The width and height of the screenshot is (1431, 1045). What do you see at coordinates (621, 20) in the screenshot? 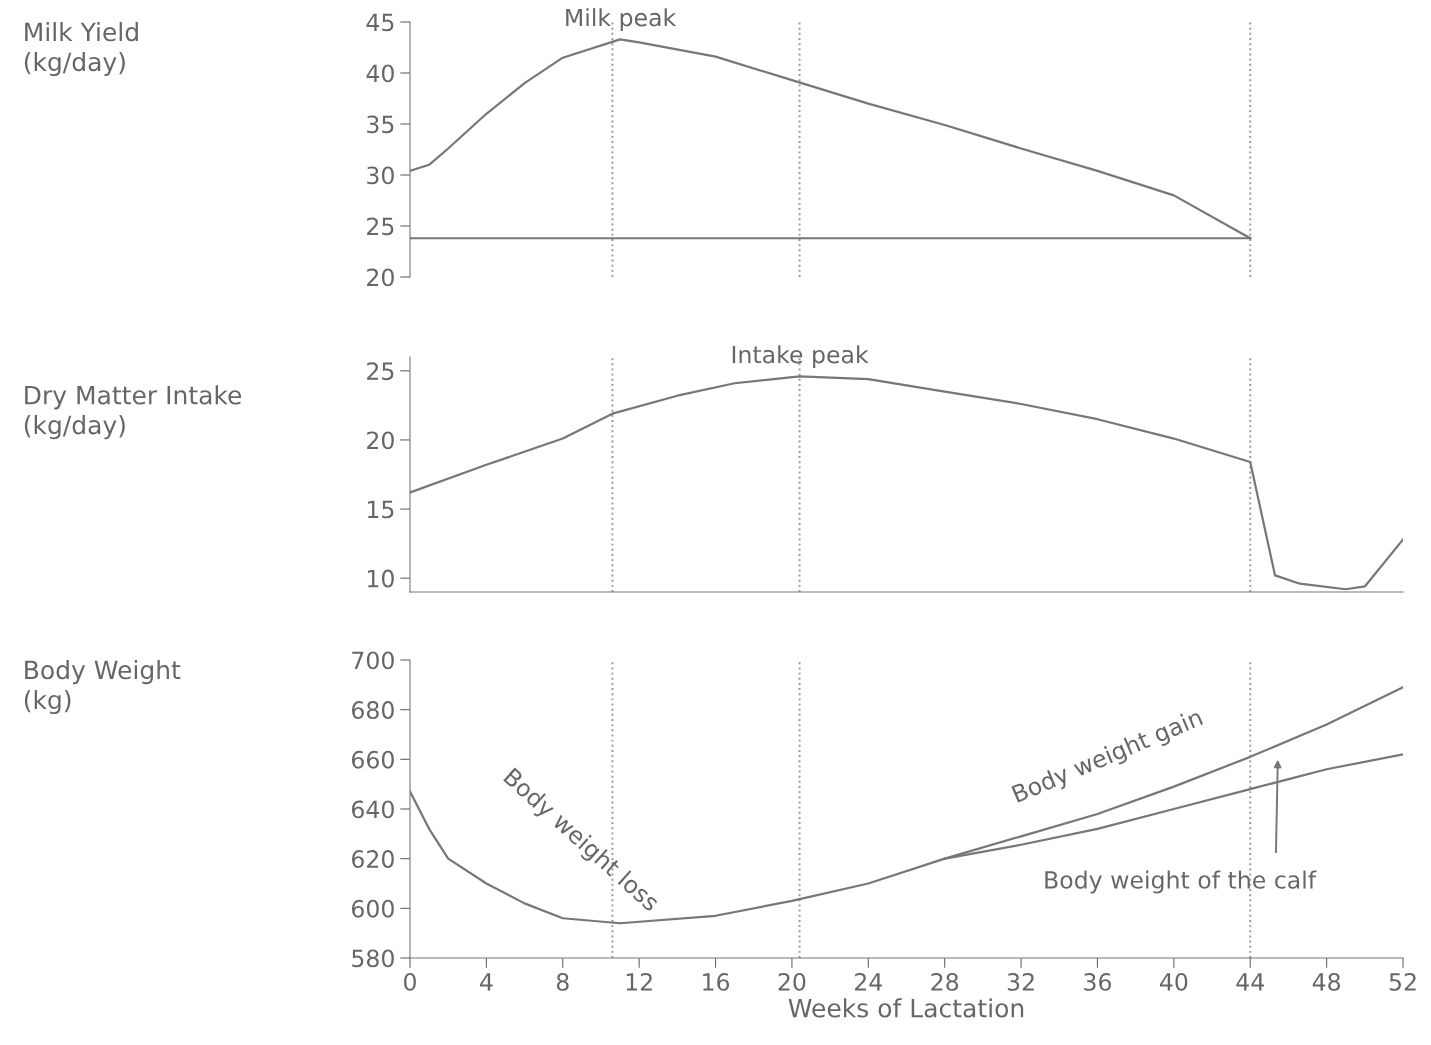
I see `annotation: Milk peak` at bounding box center [621, 20].